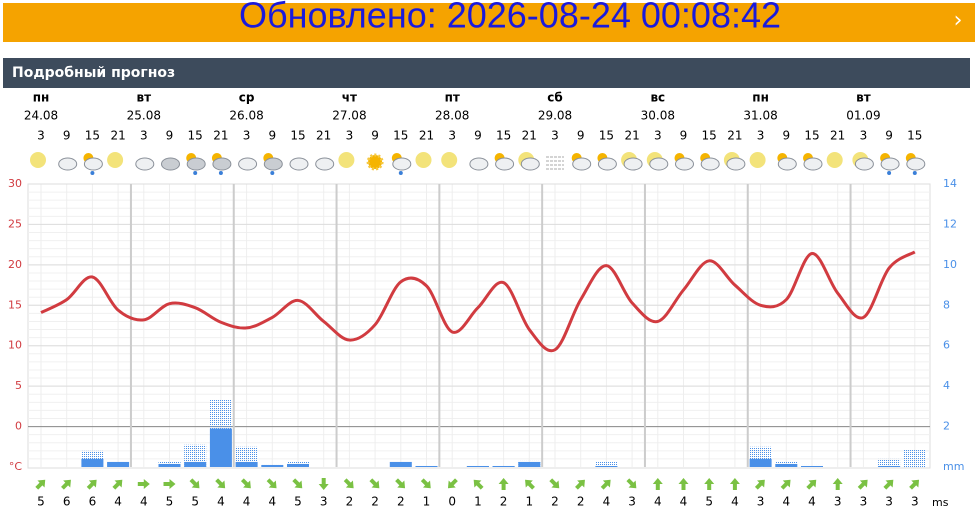  What do you see at coordinates (953, 466) in the screenshot?
I see `y2-unit: mm` at bounding box center [953, 466].